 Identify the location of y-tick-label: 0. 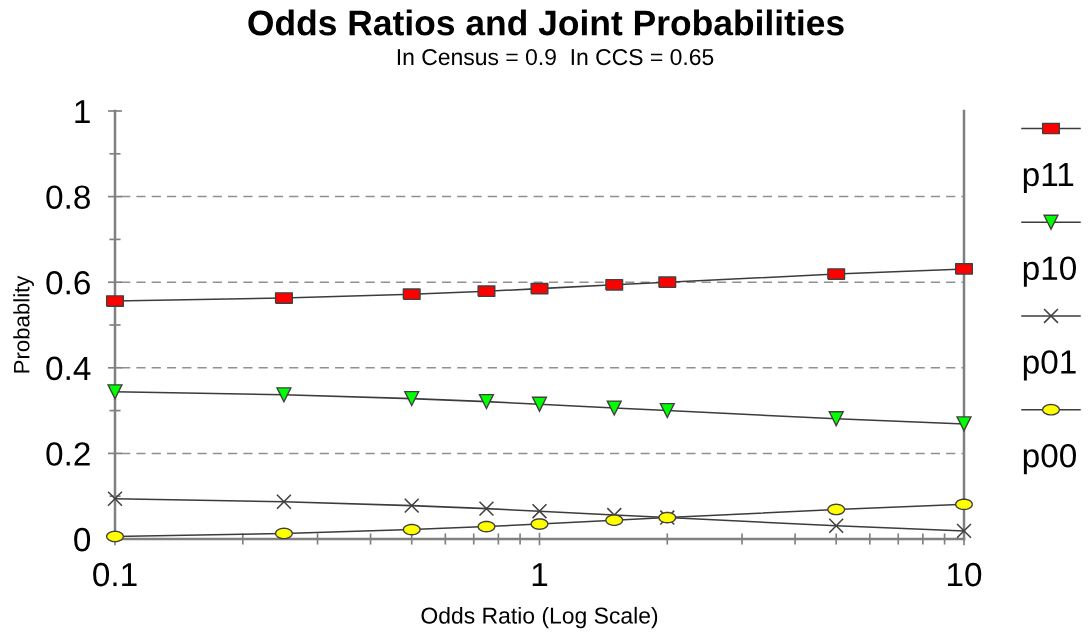
(82, 539).